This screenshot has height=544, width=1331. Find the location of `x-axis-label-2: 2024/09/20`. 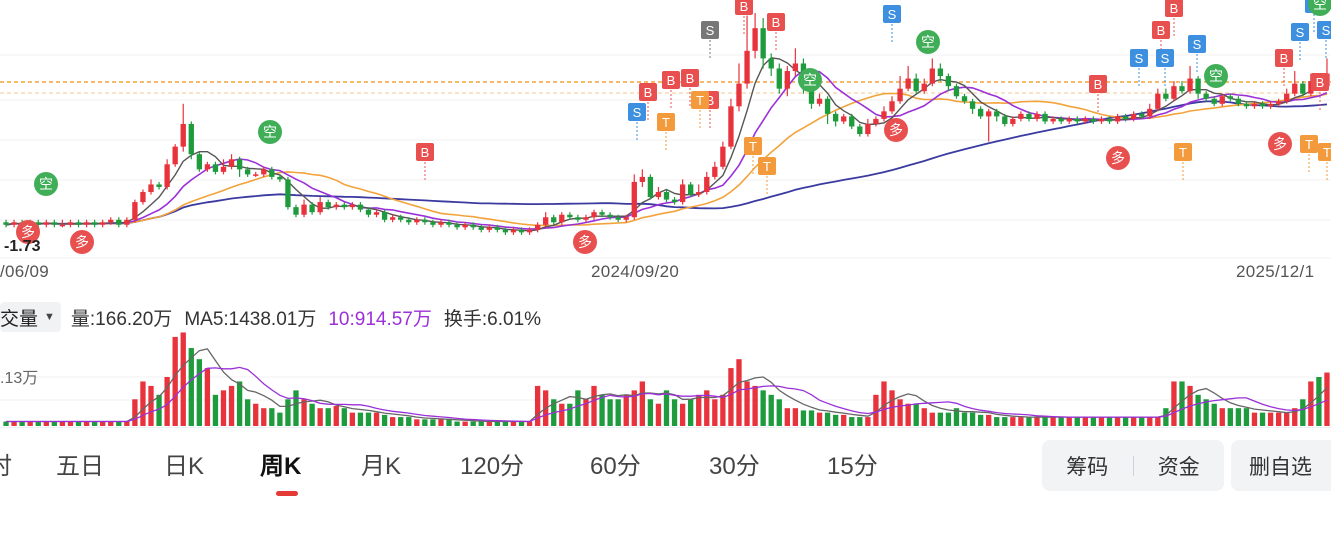

x-axis-label-2: 2024/09/20 is located at coordinates (635, 271).